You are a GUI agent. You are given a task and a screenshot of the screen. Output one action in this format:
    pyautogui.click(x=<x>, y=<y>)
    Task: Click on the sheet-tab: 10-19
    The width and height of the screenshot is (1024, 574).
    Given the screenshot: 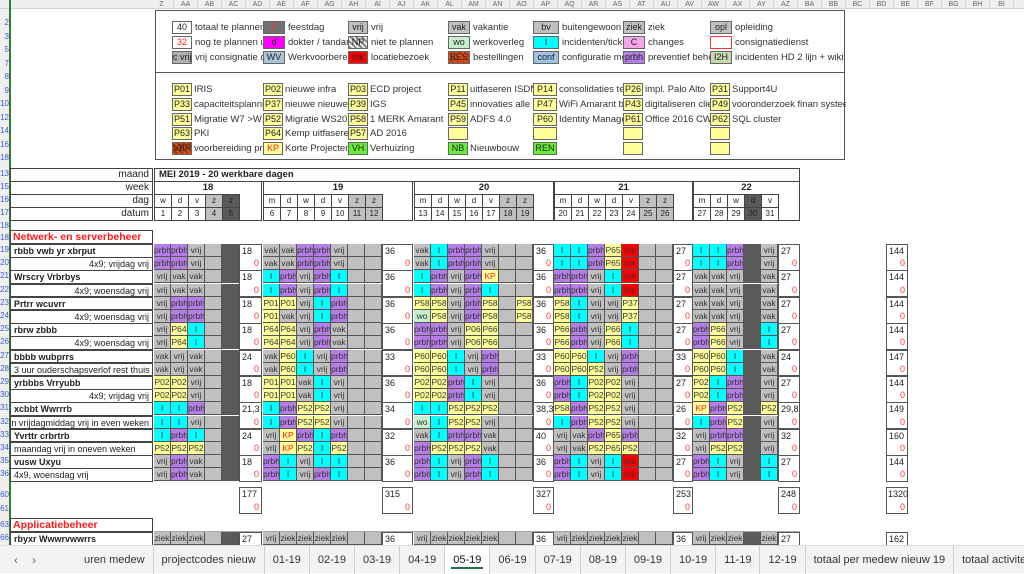 What is the action you would take?
    pyautogui.click(x=694, y=559)
    